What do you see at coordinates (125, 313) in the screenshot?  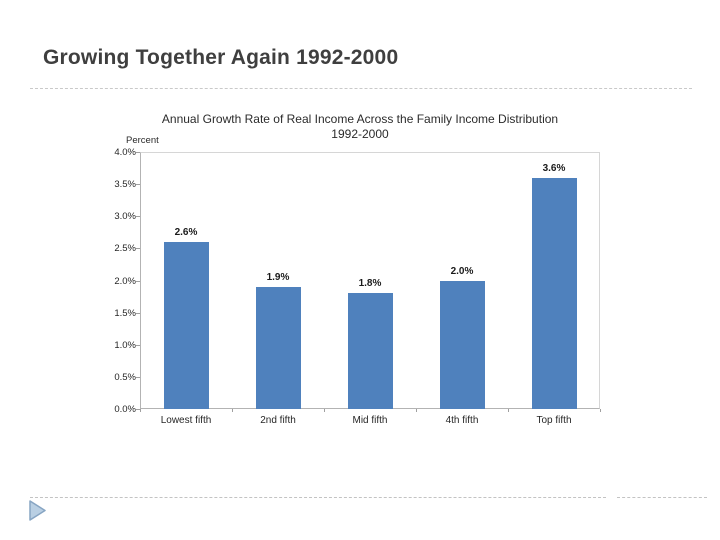 I see `y-tick-label: 1.5%` at bounding box center [125, 313].